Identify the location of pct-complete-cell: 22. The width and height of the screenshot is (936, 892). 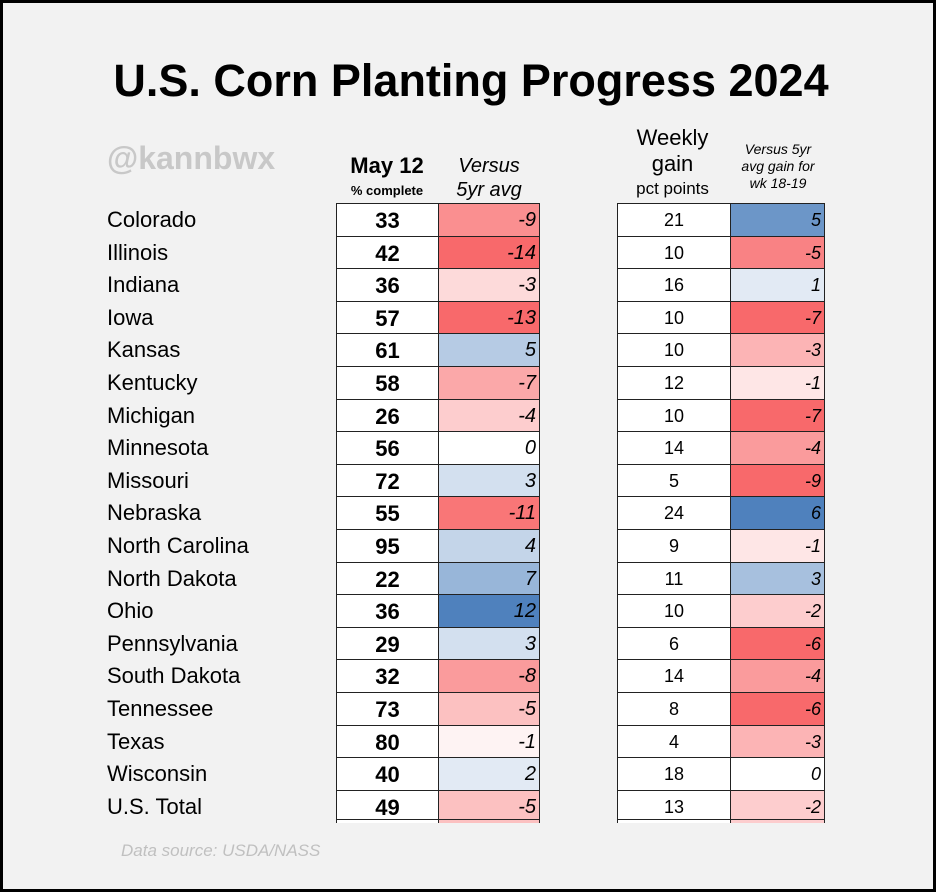
(387, 578).